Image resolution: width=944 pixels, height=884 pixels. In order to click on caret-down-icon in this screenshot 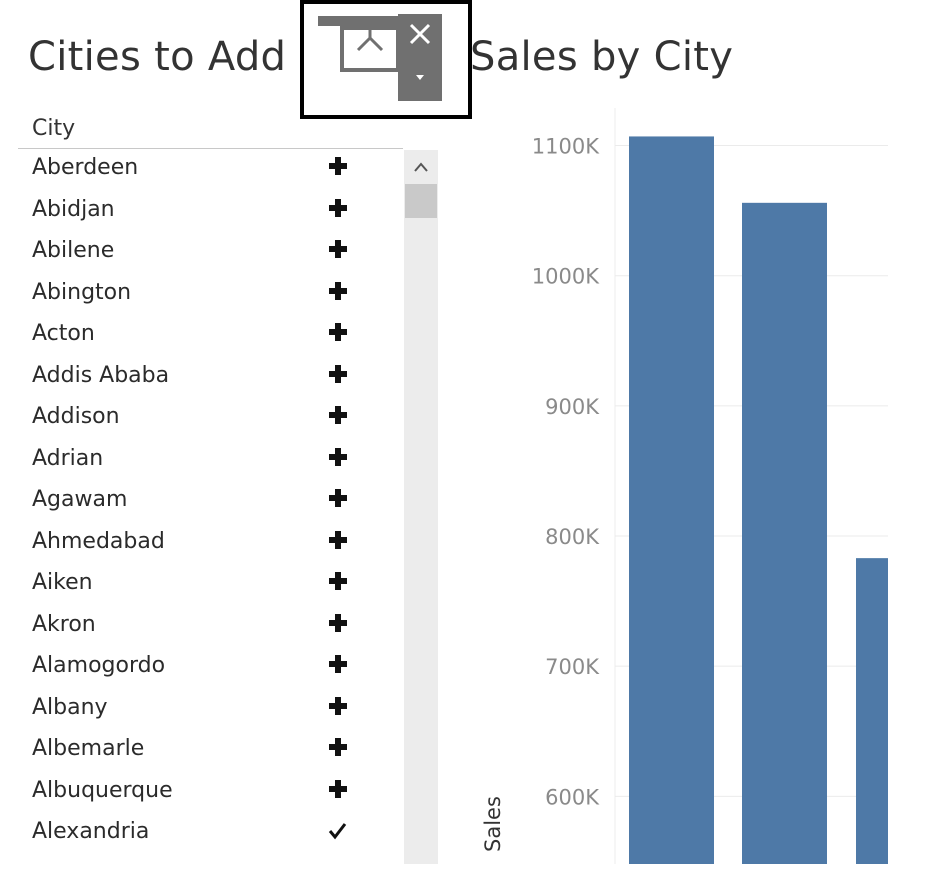, I will do `click(420, 77)`.